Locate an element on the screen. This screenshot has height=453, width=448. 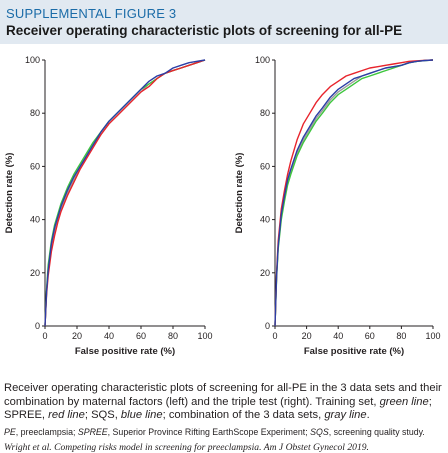
caption-sqs-line: blue line is located at coordinates (141, 415).